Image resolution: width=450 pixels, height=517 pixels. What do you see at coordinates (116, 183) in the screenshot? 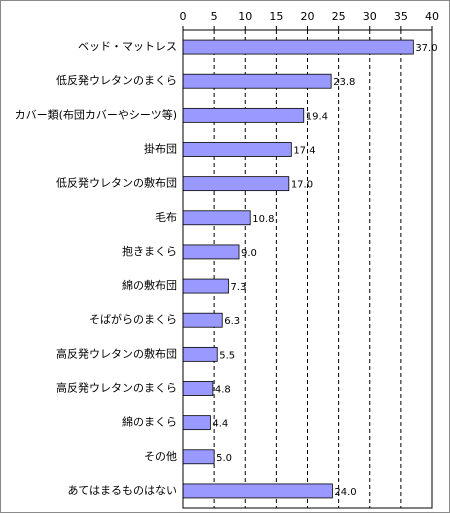
I see `y-tick-label: 低反発ウレタンの敷布団` at bounding box center [116, 183].